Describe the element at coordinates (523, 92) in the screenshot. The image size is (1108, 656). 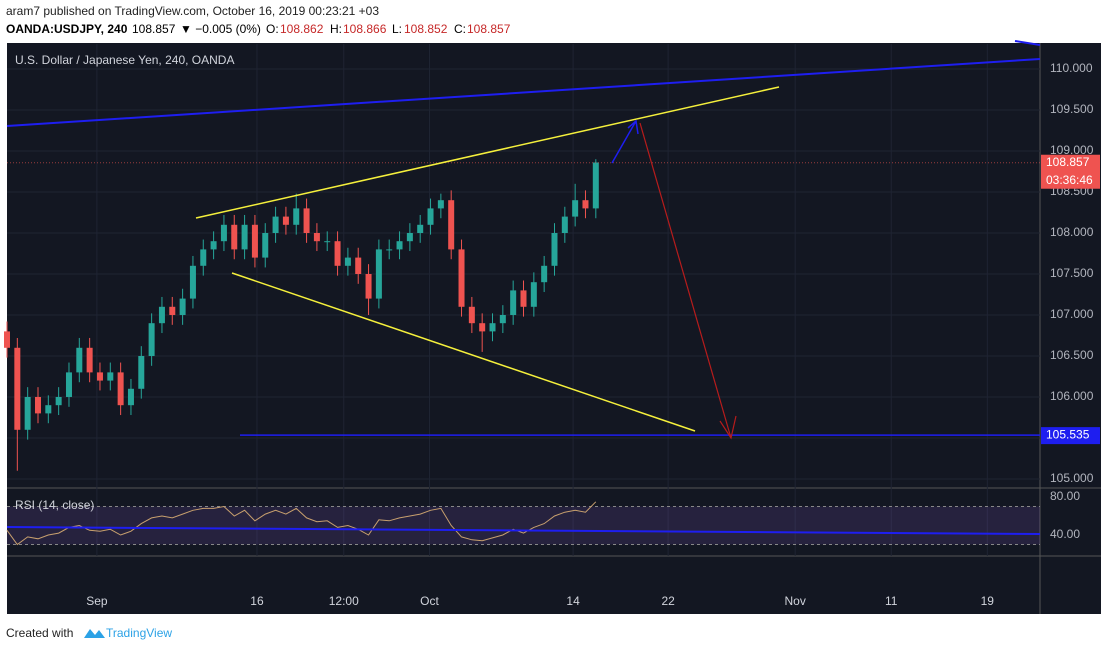
I see `trend-line` at that location.